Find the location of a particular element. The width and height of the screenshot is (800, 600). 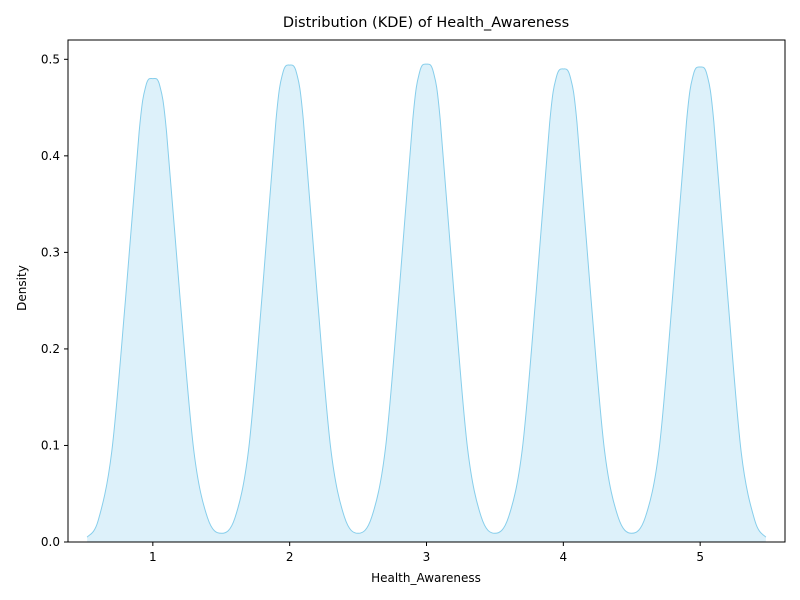

y-tick-label: 0.2 is located at coordinates (50, 349).